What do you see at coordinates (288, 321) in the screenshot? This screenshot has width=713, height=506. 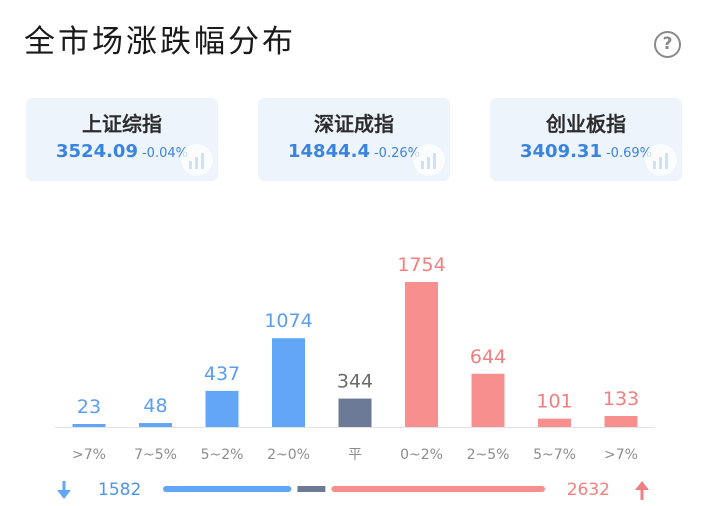 I see `bar-value-label: 1074` at bounding box center [288, 321].